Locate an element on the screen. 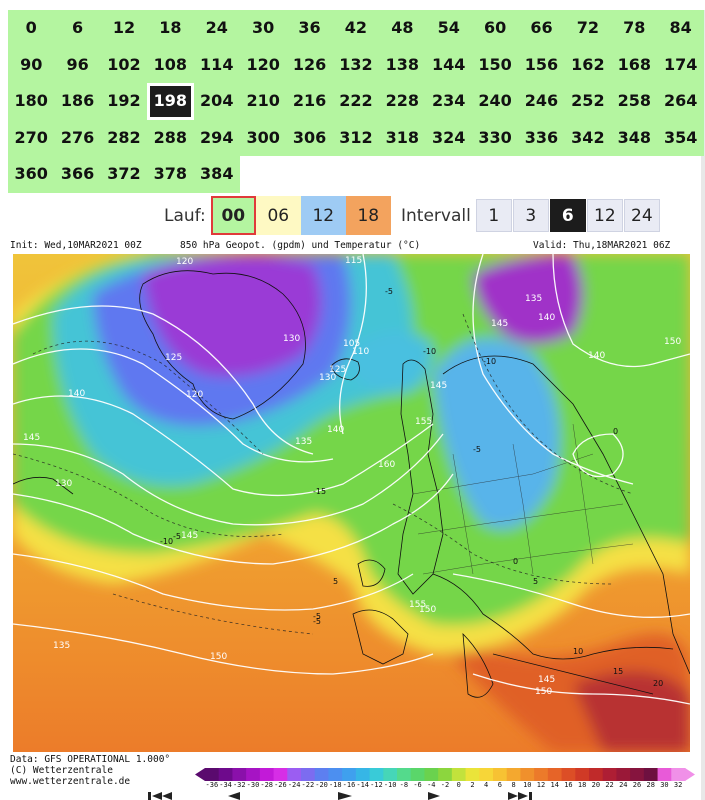  hour-384-button: 384 is located at coordinates (216, 174).